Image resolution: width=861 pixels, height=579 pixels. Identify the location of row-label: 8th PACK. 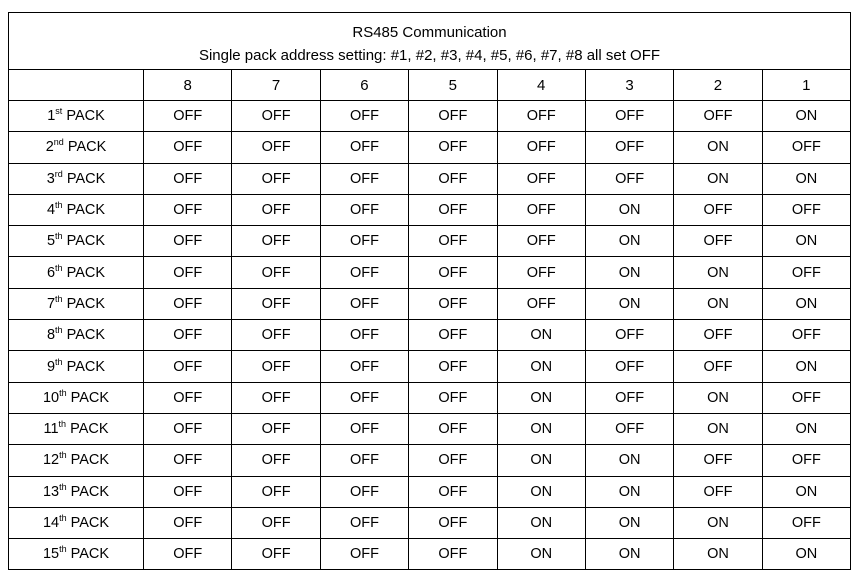
(76, 335).